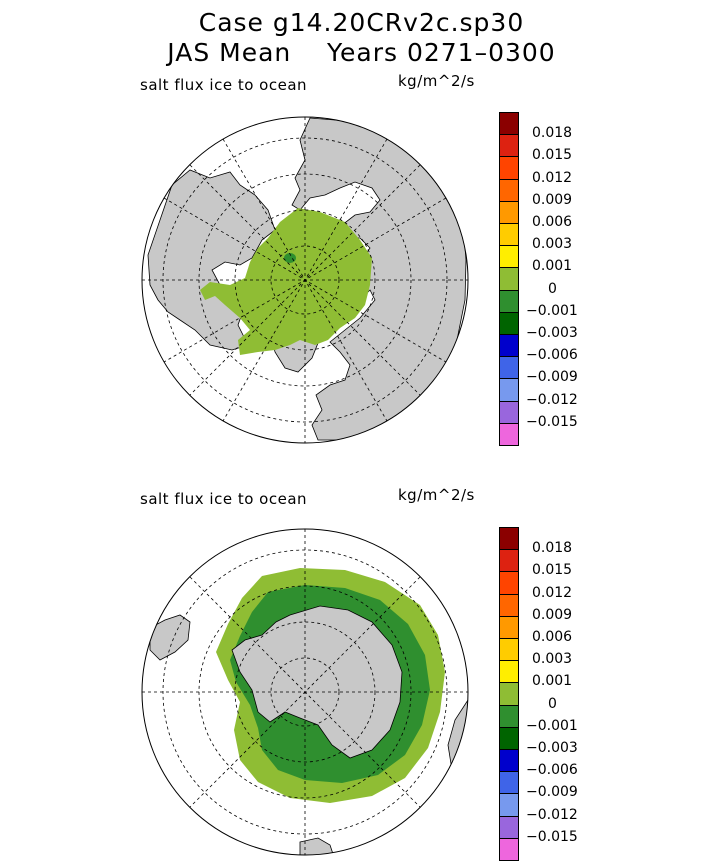 Image resolution: width=723 pixels, height=864 pixels. I want to click on north-units-label: kg/m^2/s, so click(436, 81).